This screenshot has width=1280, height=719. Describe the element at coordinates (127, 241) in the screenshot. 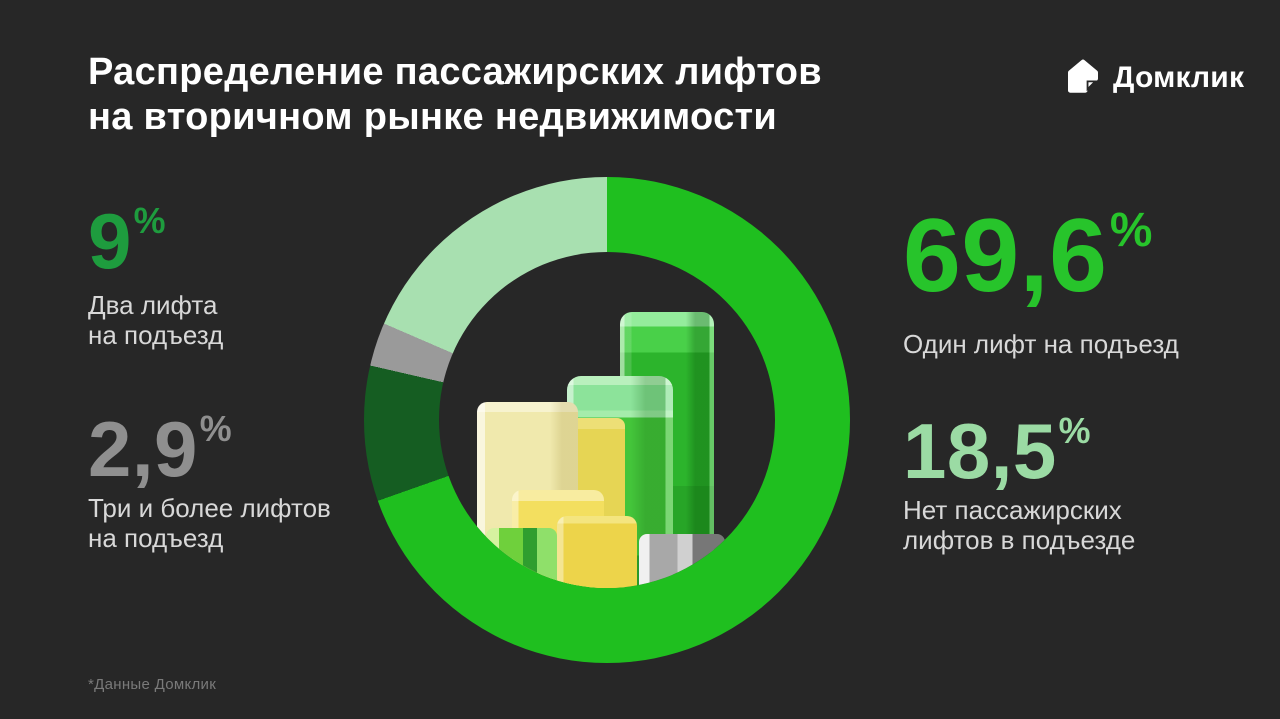

I see `stat-two-lifts-value: 9%` at that location.